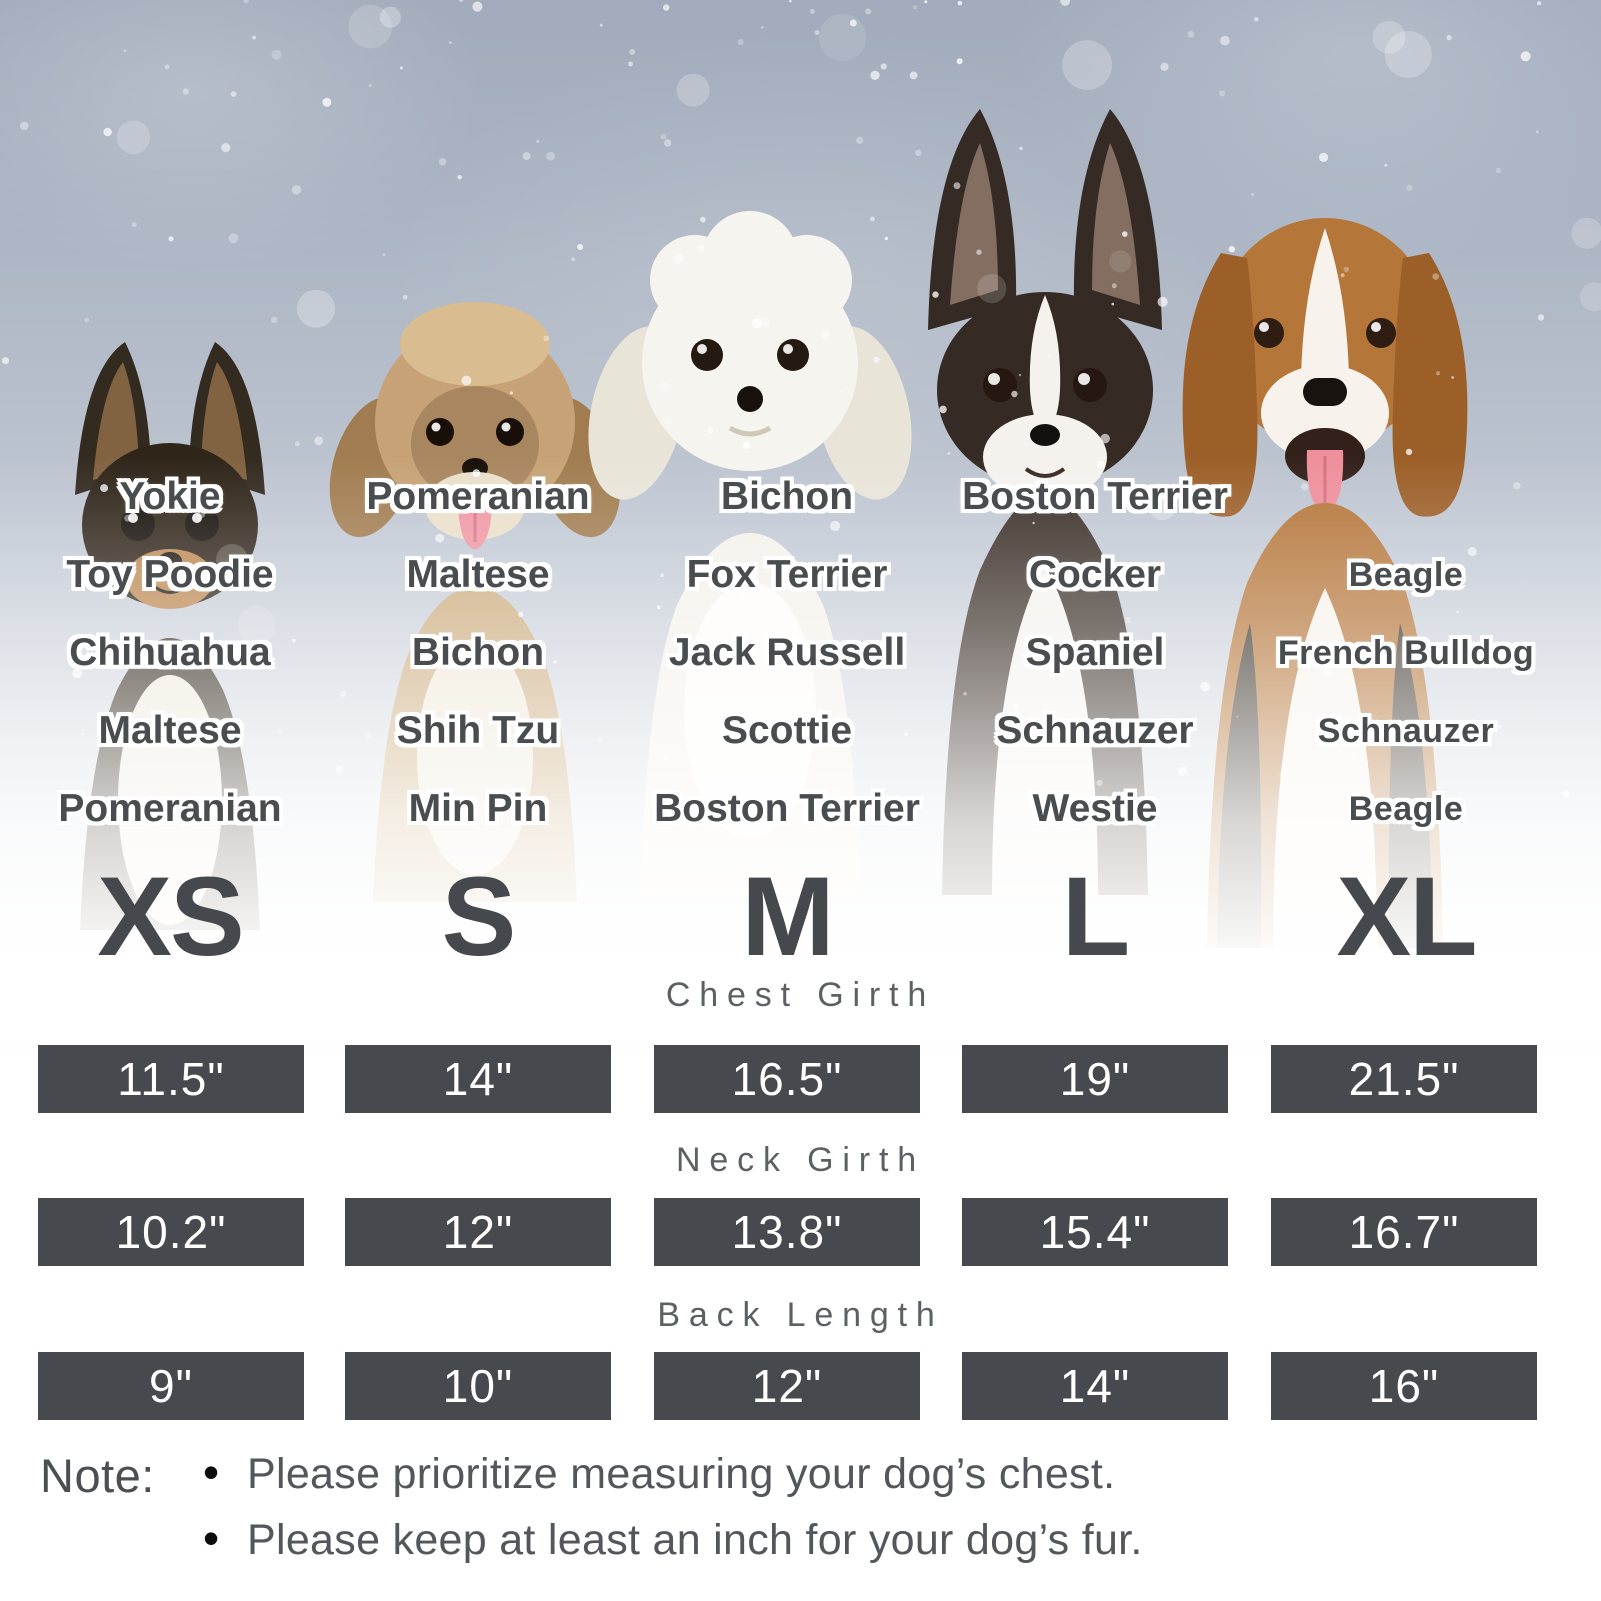 The image size is (1601, 1601). What do you see at coordinates (478, 808) in the screenshot?
I see `breed-label: Min Pin` at bounding box center [478, 808].